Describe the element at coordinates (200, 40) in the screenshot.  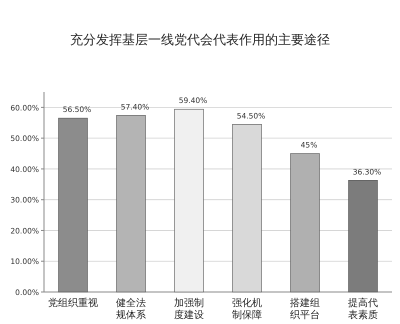
I see `chart-title: 充分发挥基层一线党代会代表作用的主要途径` at that location.